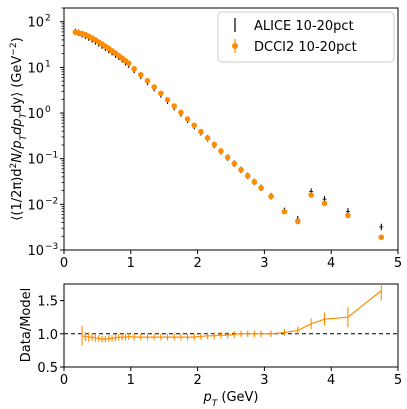 The height and width of the screenshot is (409, 407). Describe the element at coordinates (197, 380) in the screenshot. I see `ratio-x-tick-label: 2` at that location.